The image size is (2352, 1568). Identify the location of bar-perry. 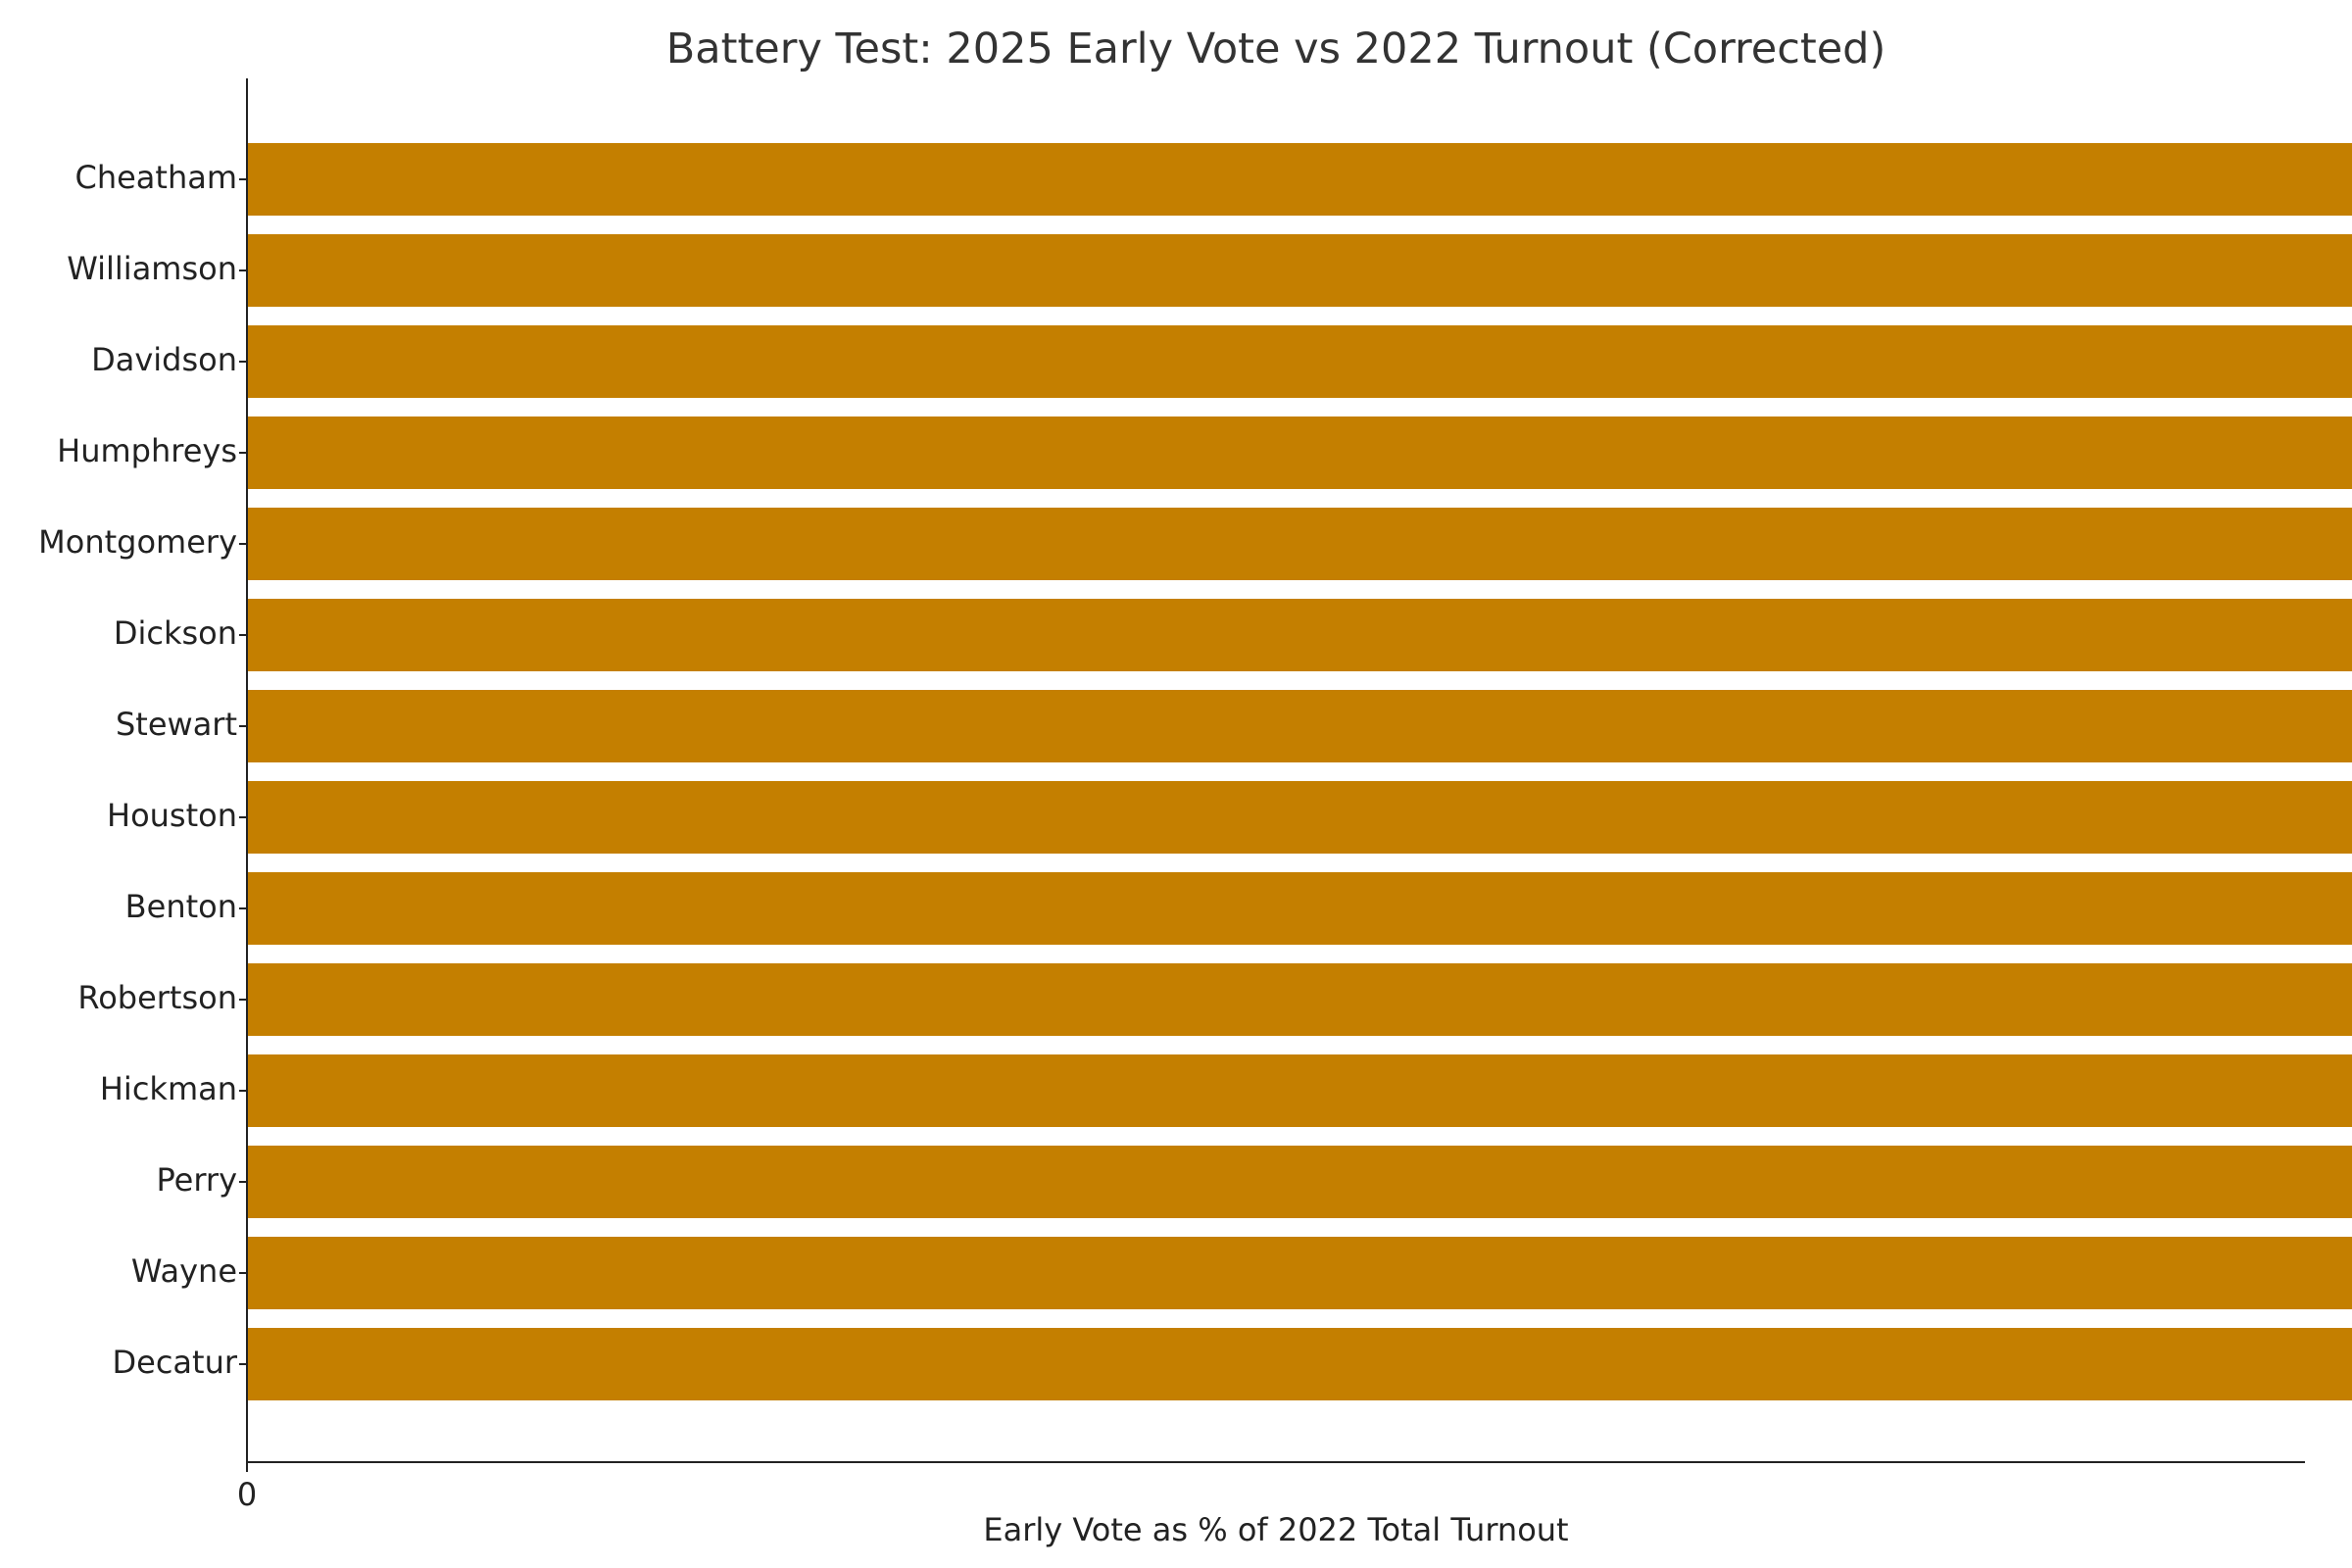
(1299, 1182).